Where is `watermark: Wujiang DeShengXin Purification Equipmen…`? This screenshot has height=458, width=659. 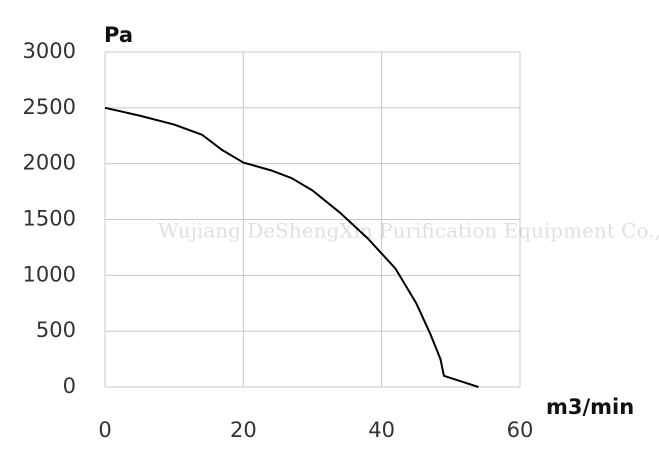
watermark: Wujiang DeShengXin Purification Equipmen… is located at coordinates (408, 231).